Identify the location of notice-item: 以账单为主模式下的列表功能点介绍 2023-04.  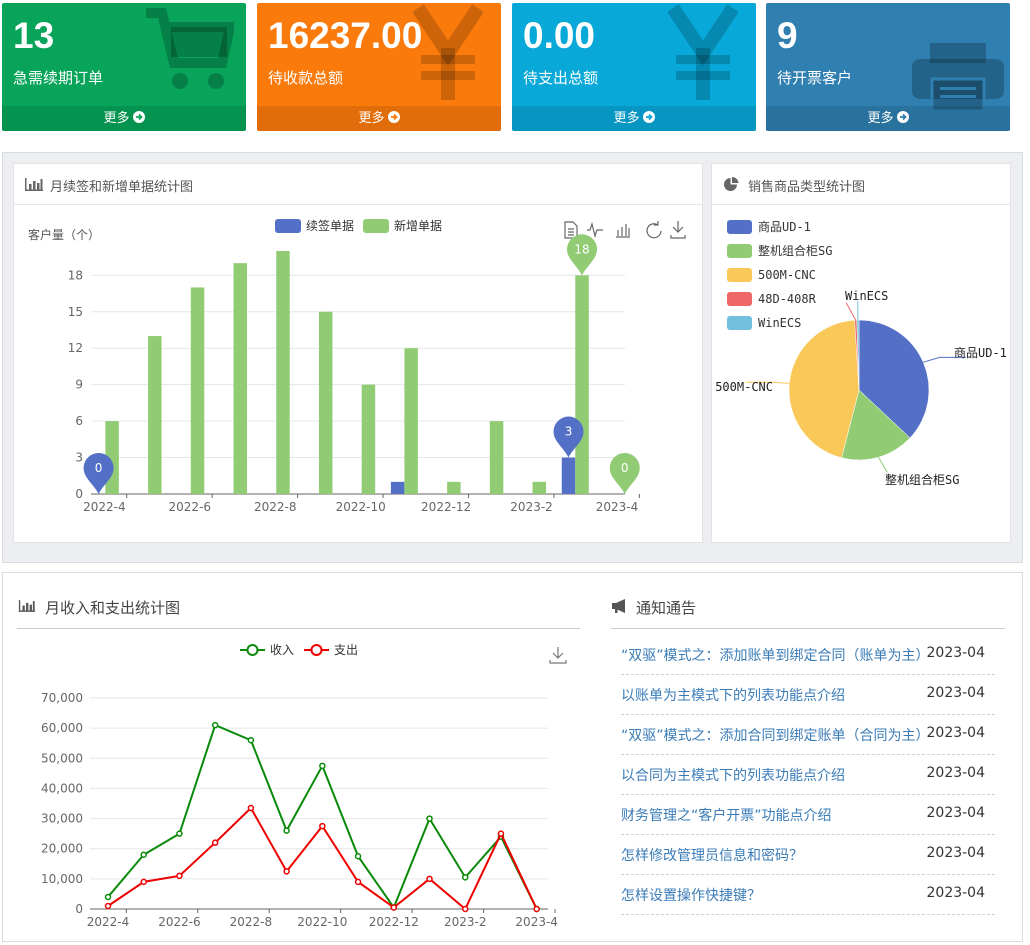
(808, 694).